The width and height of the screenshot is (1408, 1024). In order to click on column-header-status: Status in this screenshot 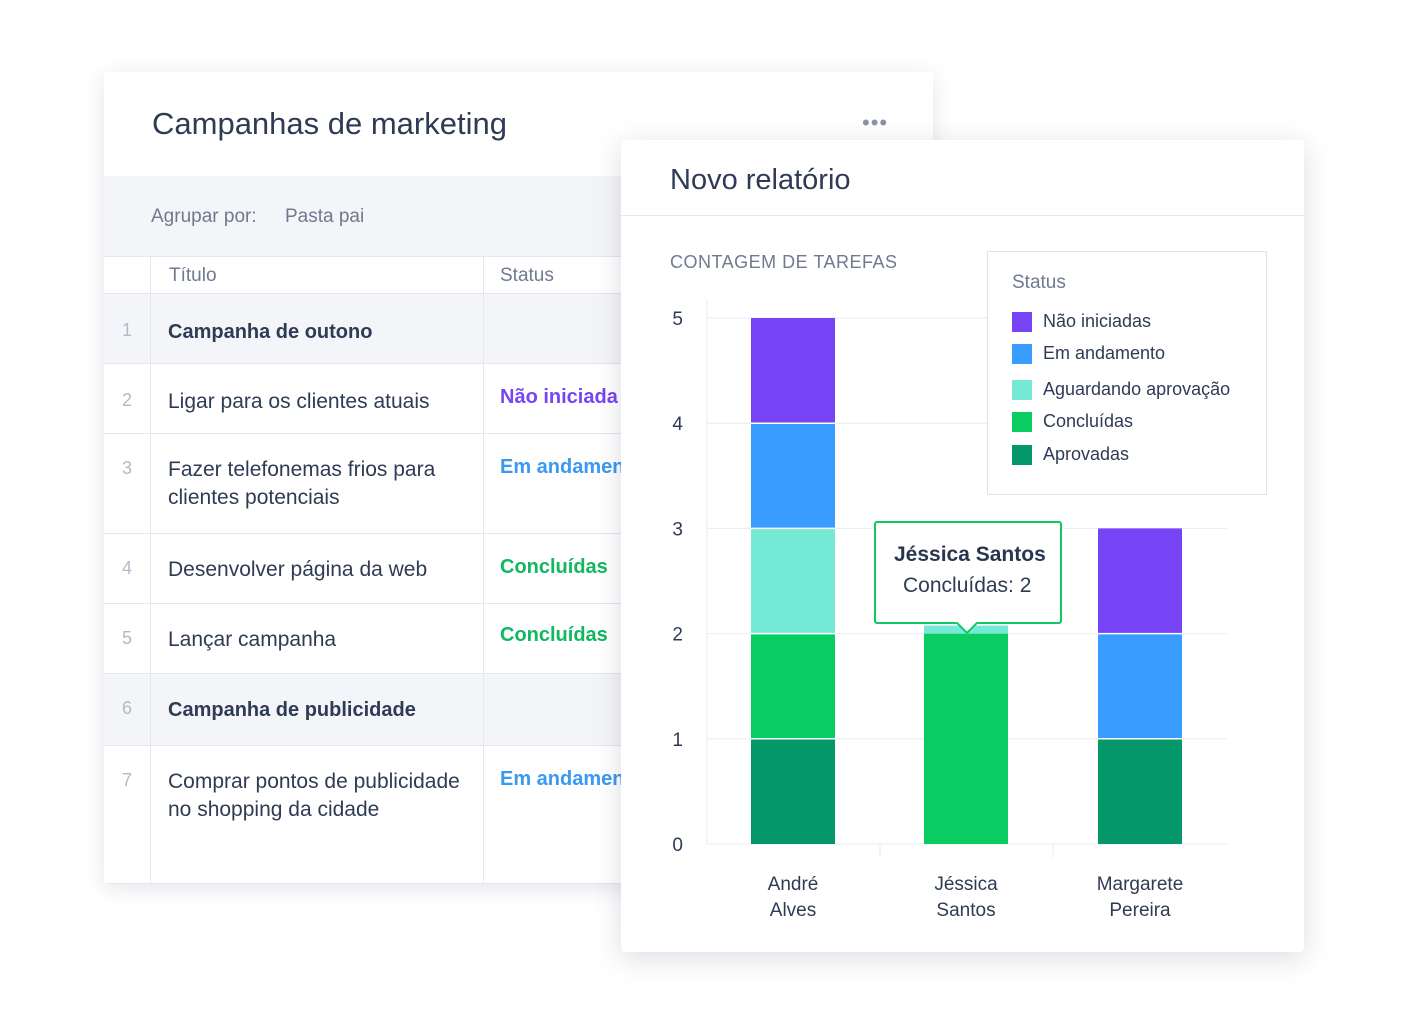, I will do `click(527, 275)`.